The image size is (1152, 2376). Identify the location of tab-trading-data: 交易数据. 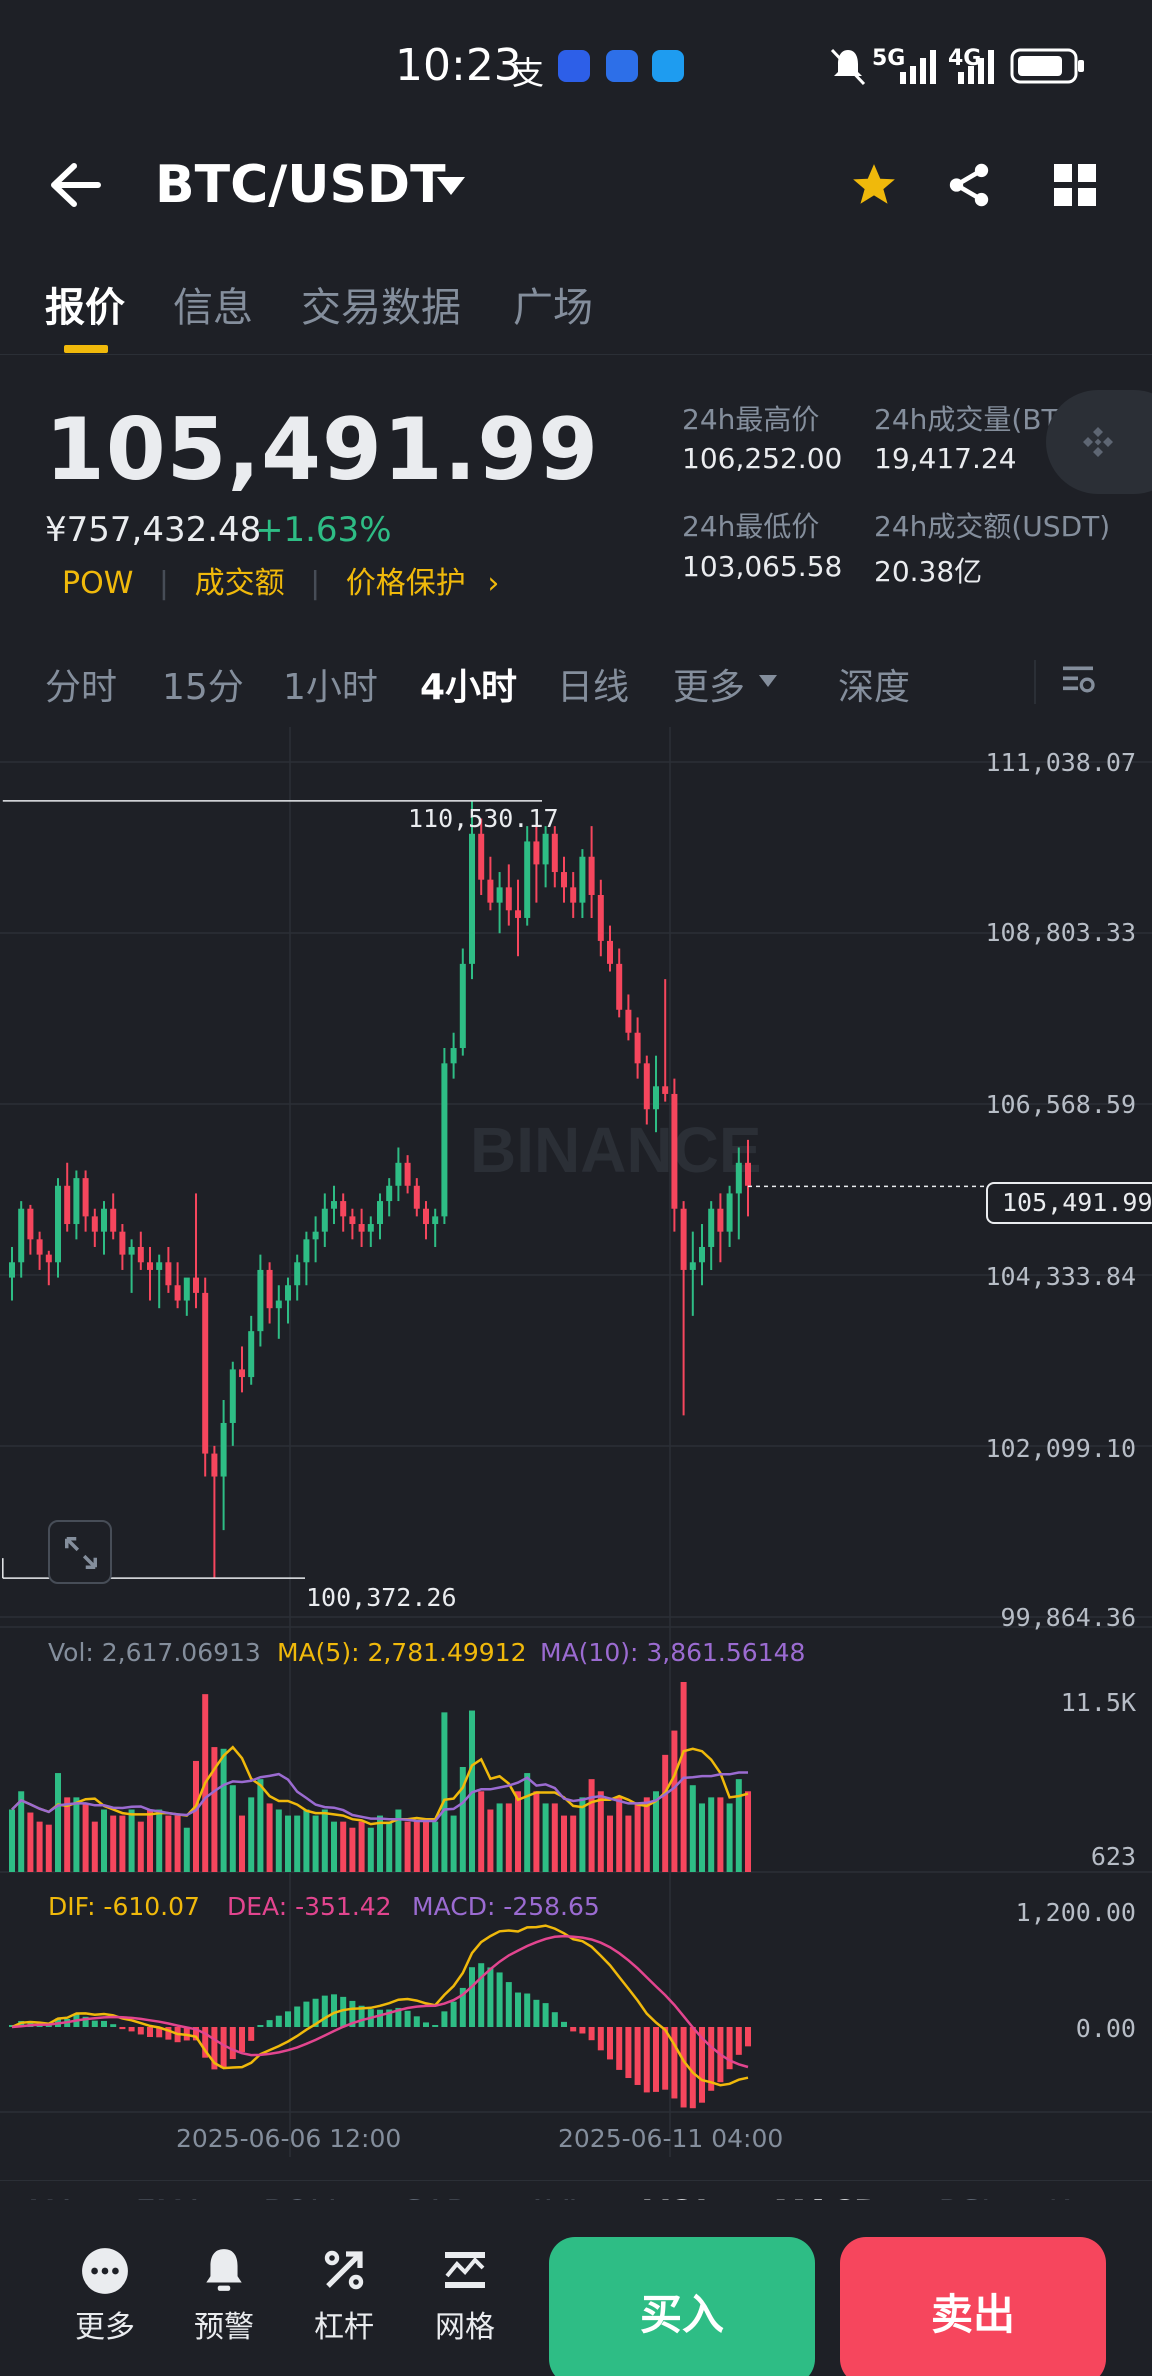
(381, 308).